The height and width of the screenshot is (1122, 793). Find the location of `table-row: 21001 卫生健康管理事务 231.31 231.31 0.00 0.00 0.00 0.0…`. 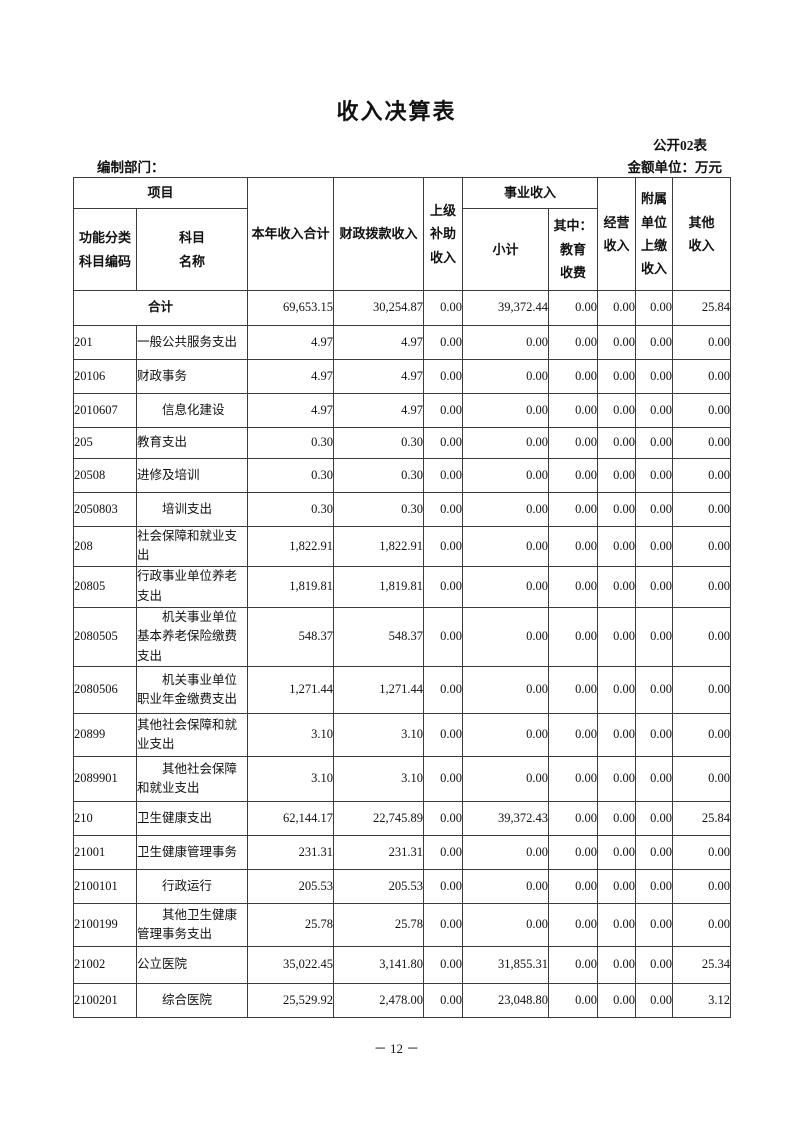

table-row: 21001 卫生健康管理事务 231.31 231.31 0.00 0.00 0.00 0.0… is located at coordinates (402, 852).